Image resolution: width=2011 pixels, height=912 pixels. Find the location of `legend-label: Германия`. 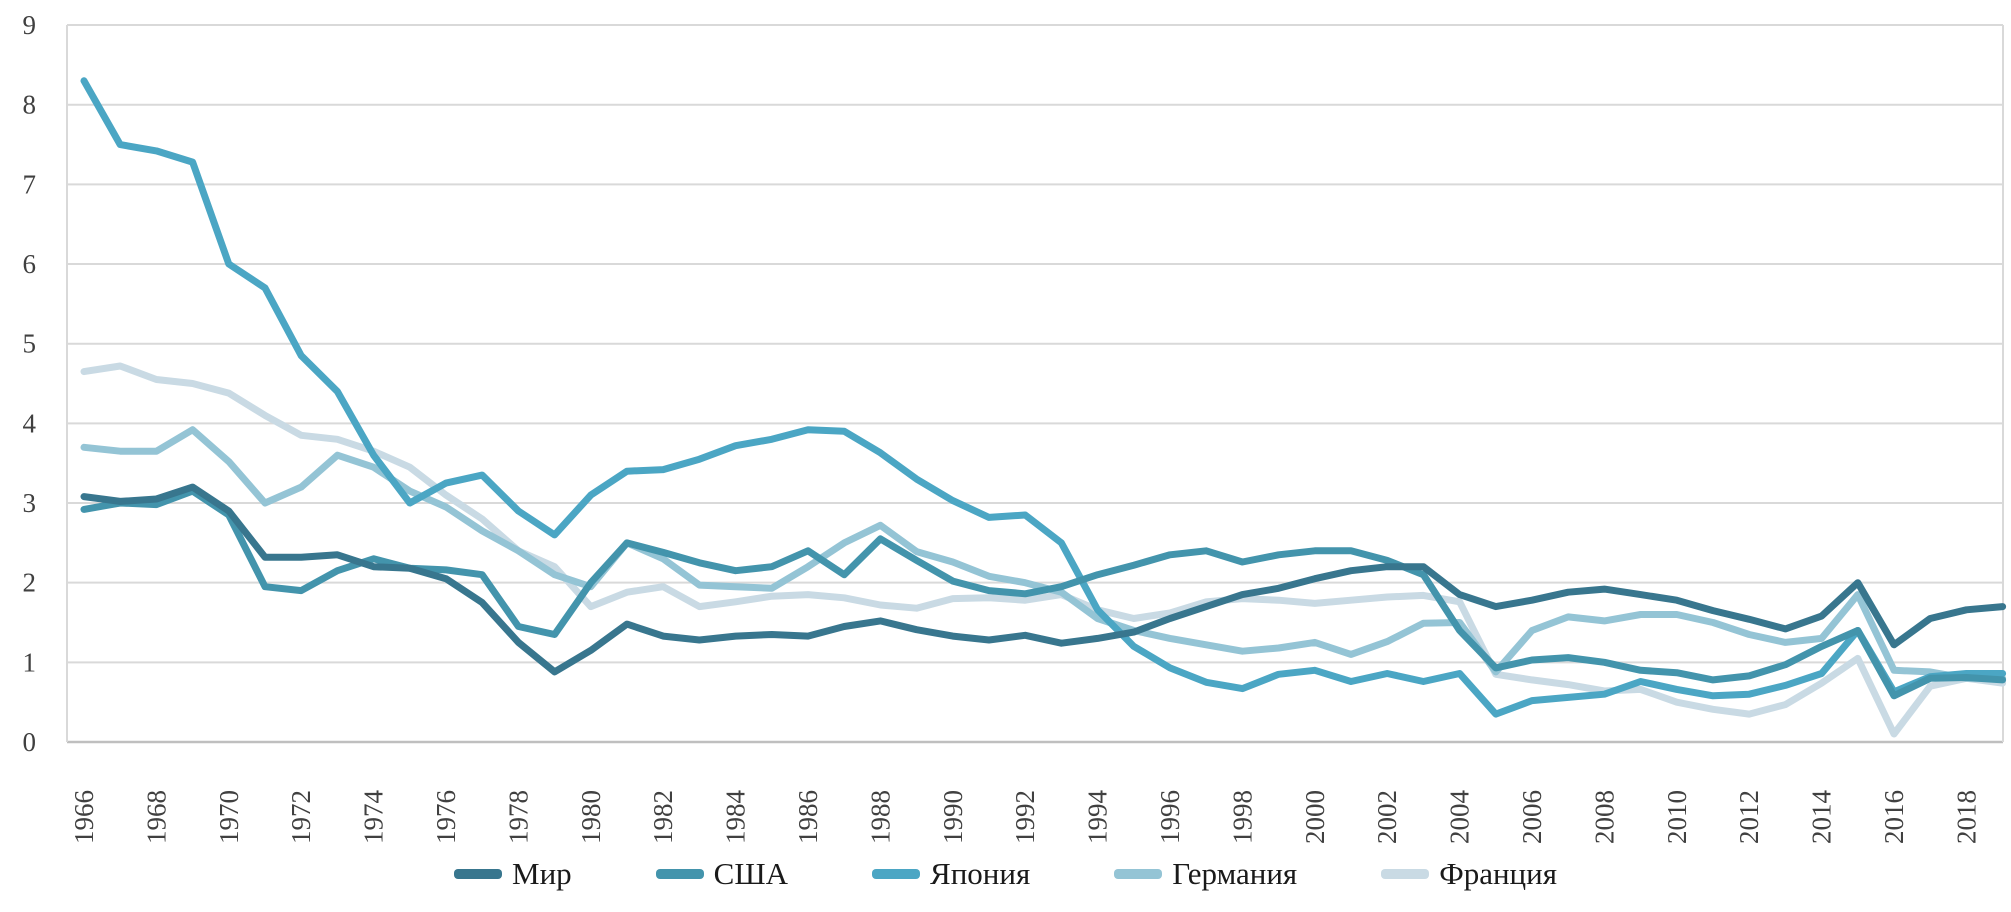

legend-label: Германия is located at coordinates (1235, 873).